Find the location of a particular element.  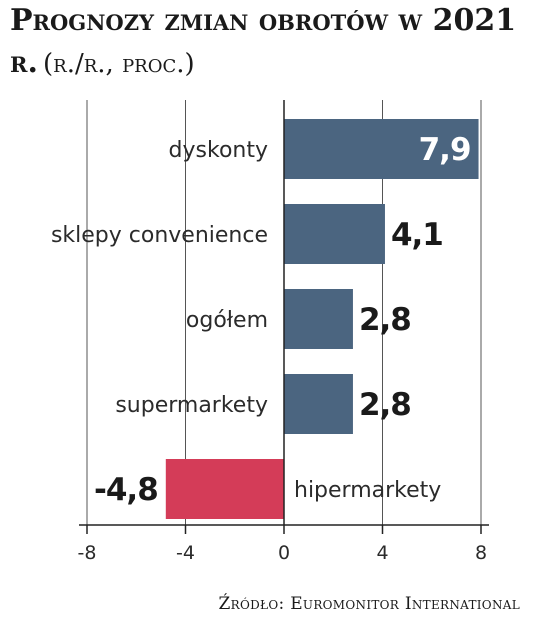

category-label: dyskonty is located at coordinates (218, 150).